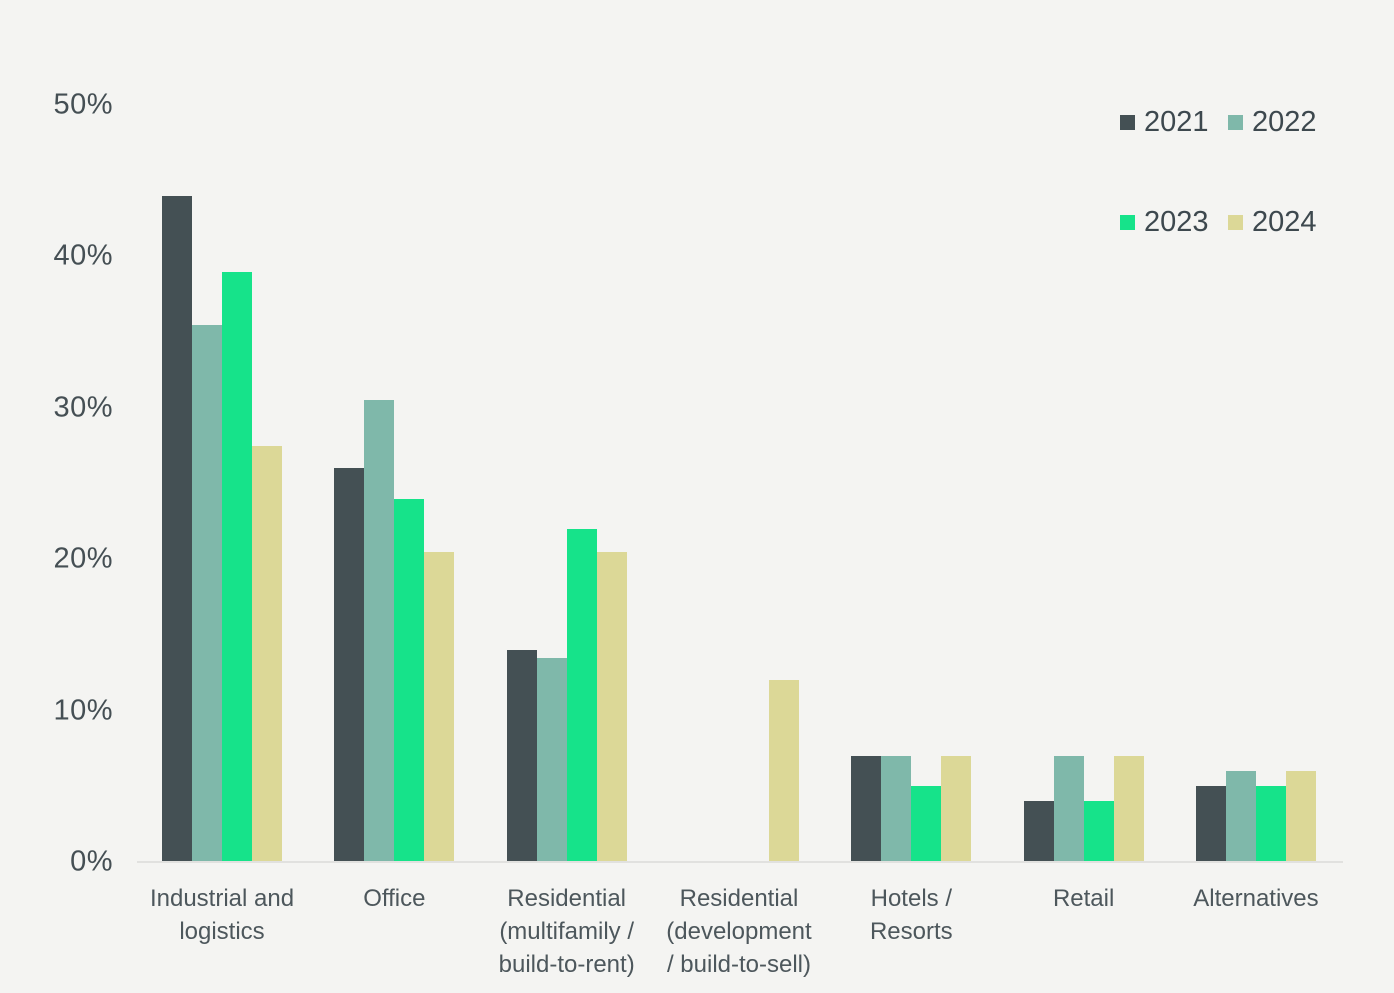  What do you see at coordinates (83, 104) in the screenshot?
I see `y-axis-label-50: 50%` at bounding box center [83, 104].